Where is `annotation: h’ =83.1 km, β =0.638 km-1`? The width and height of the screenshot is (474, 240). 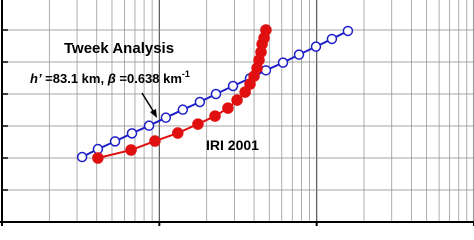 annotation: h’ =83.1 km, β =0.638 km-1 is located at coordinates (110, 77).